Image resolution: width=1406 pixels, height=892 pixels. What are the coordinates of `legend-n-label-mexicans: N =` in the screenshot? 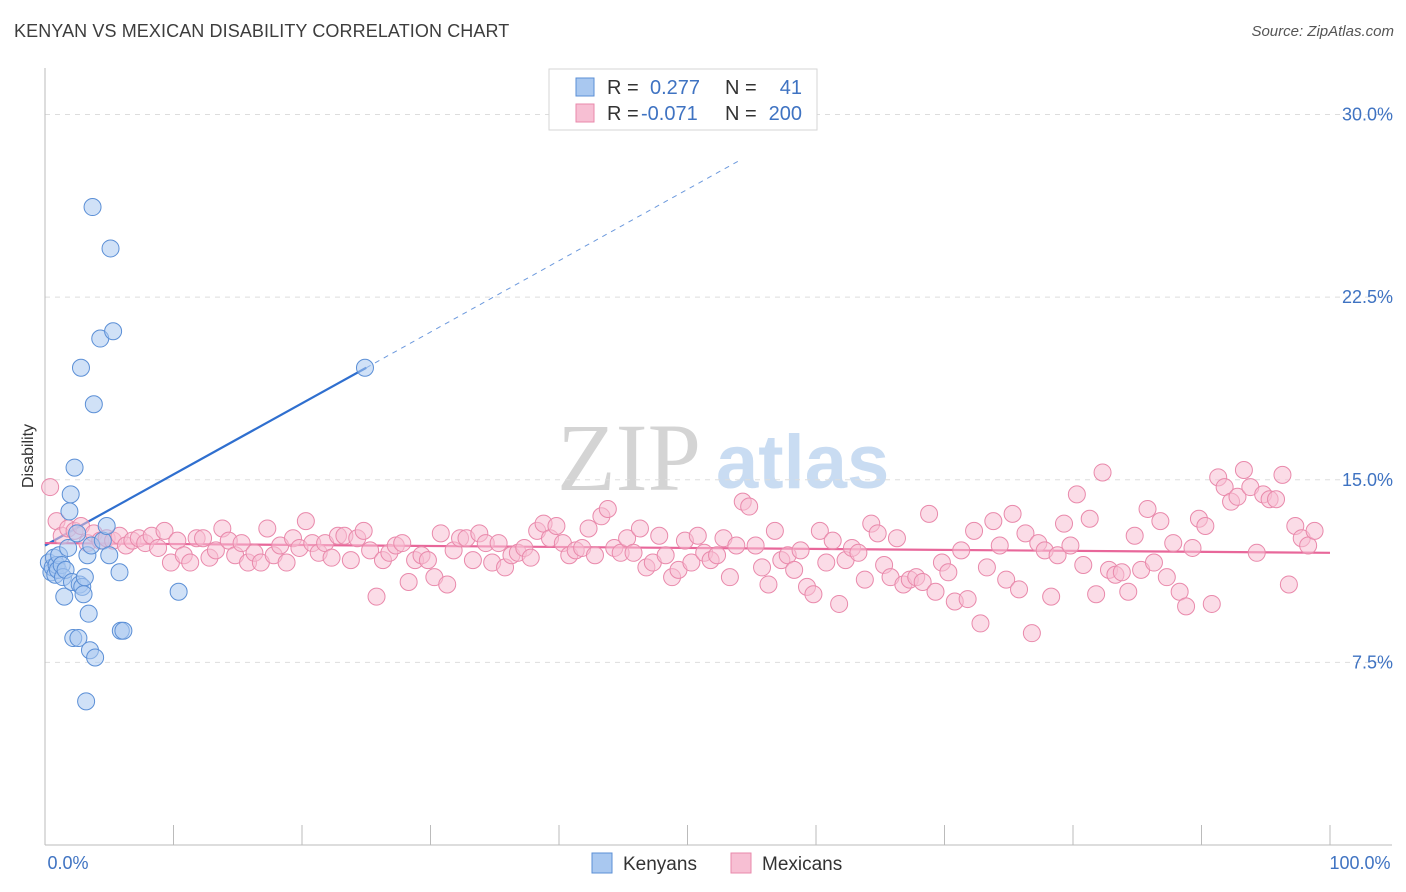 It's located at (741, 114).